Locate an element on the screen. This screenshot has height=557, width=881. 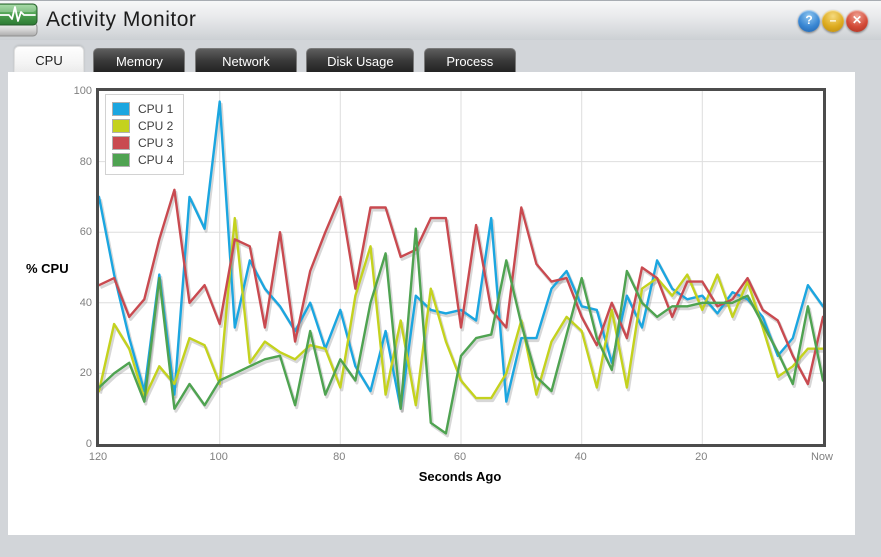
y-tick-0: 0 is located at coordinates (88, 444).